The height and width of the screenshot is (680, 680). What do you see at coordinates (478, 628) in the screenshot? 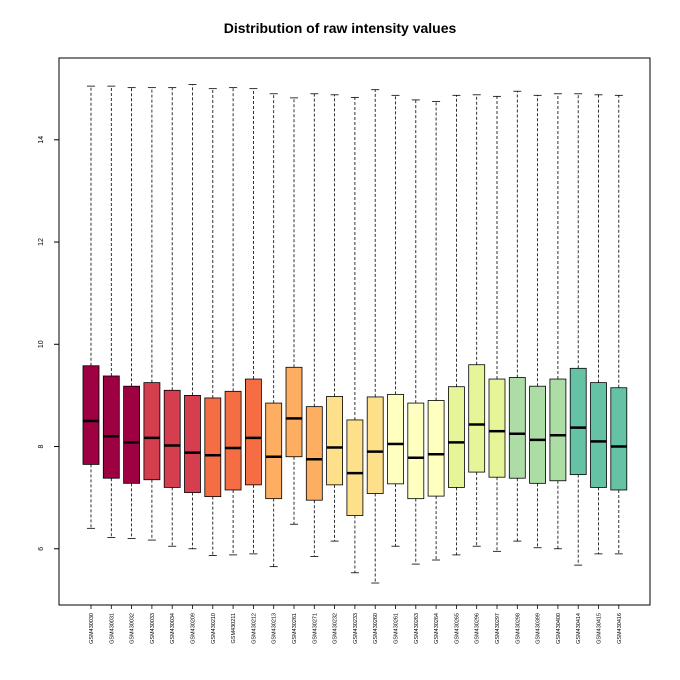
I see `x-tick-label: GSM430296` at bounding box center [478, 628].